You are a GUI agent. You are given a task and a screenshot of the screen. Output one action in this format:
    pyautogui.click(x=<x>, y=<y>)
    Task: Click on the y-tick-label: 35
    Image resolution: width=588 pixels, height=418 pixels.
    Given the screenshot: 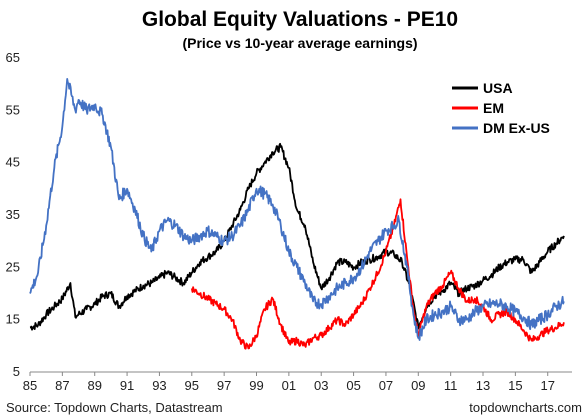 What is the action you would take?
    pyautogui.click(x=13, y=214)
    